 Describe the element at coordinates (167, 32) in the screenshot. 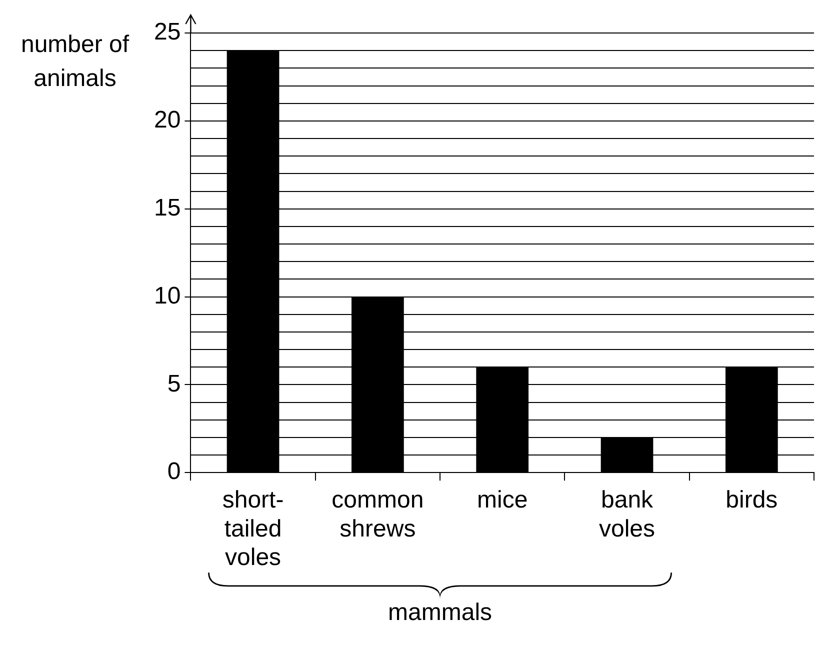

I see `y-tick-label: 25` at that location.